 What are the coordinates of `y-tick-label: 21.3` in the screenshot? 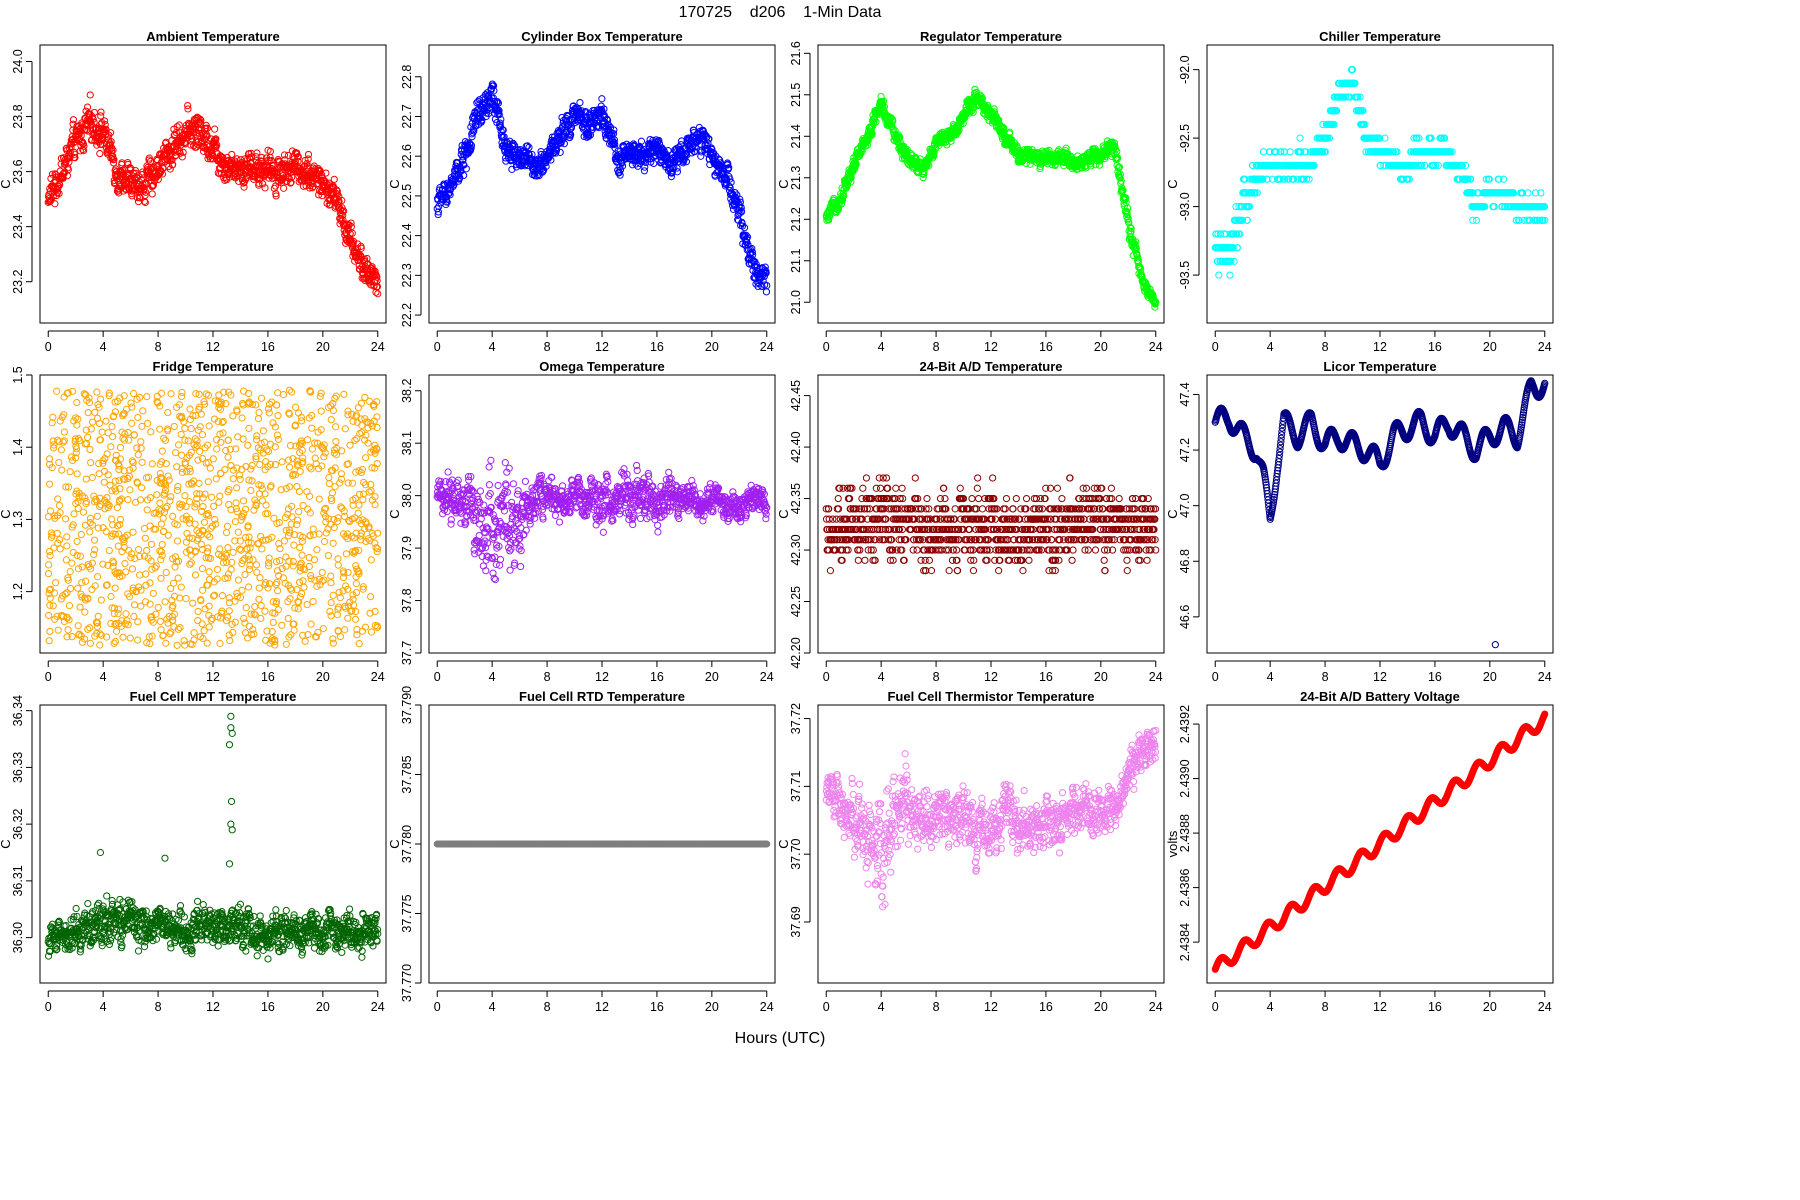 It's located at (796, 178).